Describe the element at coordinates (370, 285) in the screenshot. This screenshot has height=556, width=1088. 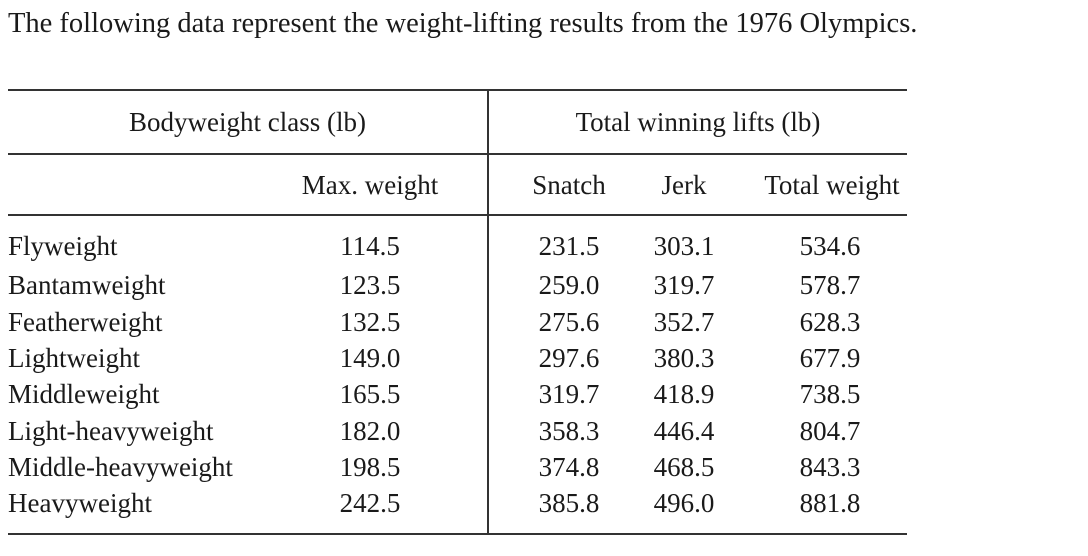
I see `max-weight-cell: 123.5` at that location.